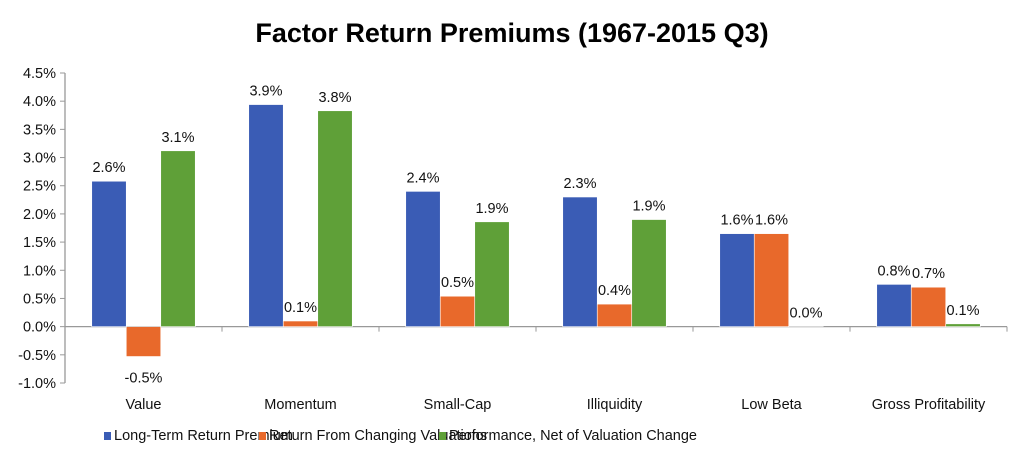 This screenshot has width=1024, height=464. Describe the element at coordinates (573, 436) in the screenshot. I see `legend-label: Performance, Net of Valuation Change` at that location.